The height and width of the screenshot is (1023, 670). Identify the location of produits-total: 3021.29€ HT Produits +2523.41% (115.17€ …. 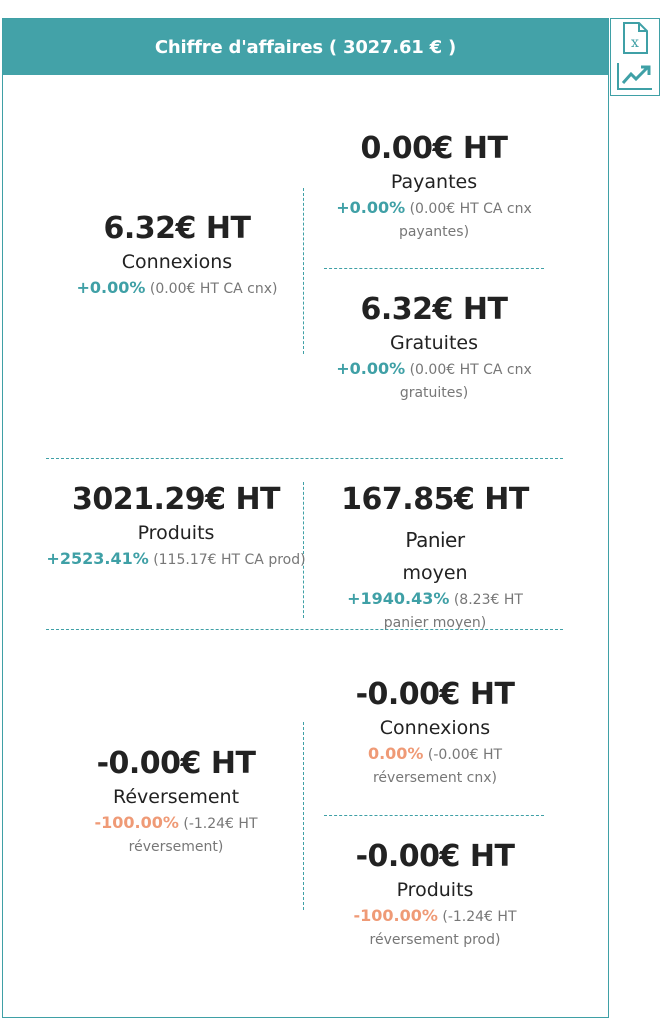
(176, 526).